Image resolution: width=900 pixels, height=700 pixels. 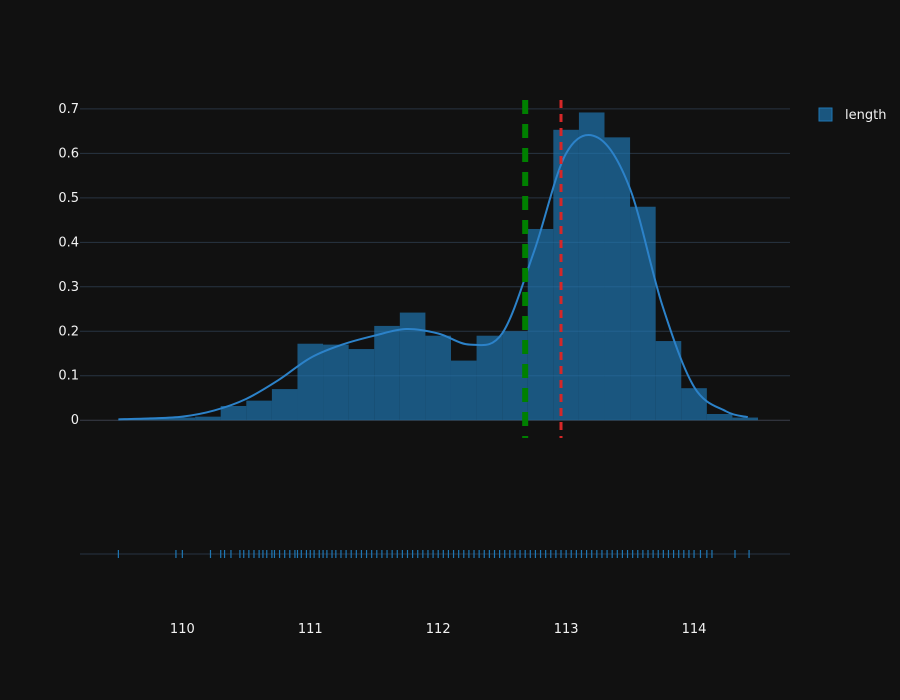 What do you see at coordinates (68, 376) in the screenshot?
I see `y-tick-label: 0.1` at bounding box center [68, 376].